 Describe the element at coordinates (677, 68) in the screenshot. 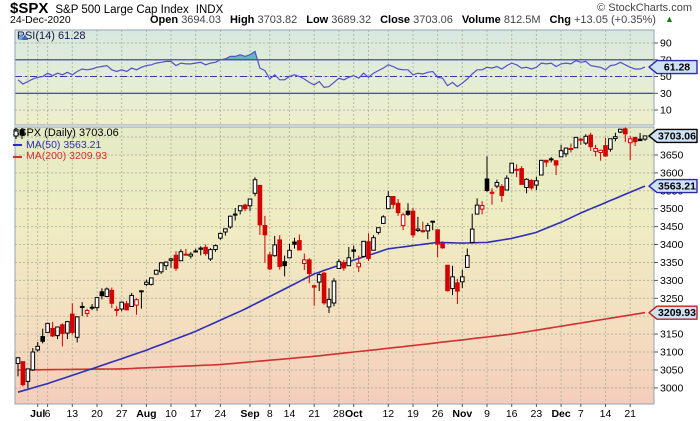

I see `svg-text: 61.28` at that location.